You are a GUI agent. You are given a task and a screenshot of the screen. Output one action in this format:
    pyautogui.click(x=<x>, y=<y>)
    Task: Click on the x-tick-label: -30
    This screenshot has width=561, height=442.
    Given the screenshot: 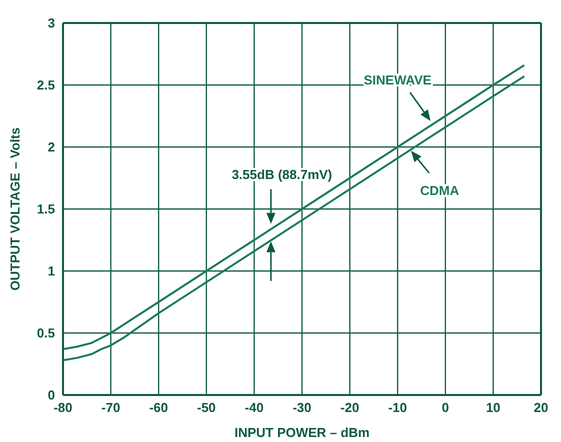 What is the action you would take?
    pyautogui.click(x=302, y=408)
    